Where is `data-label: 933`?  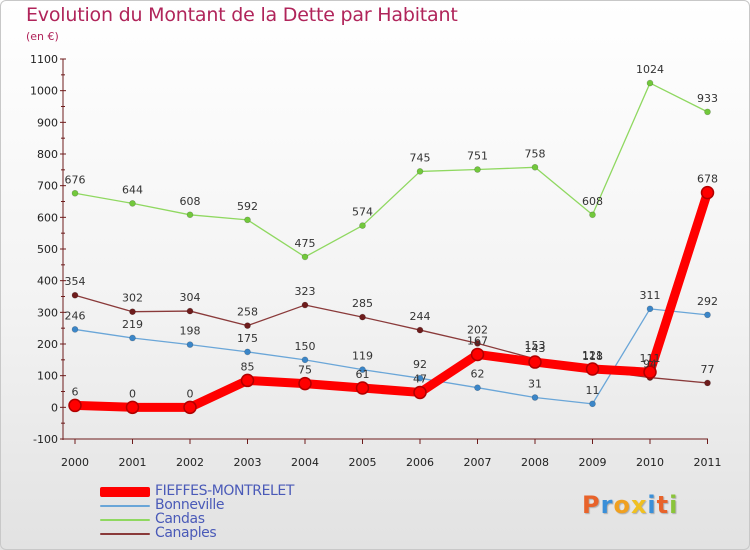 data-label: 933 is located at coordinates (707, 98).